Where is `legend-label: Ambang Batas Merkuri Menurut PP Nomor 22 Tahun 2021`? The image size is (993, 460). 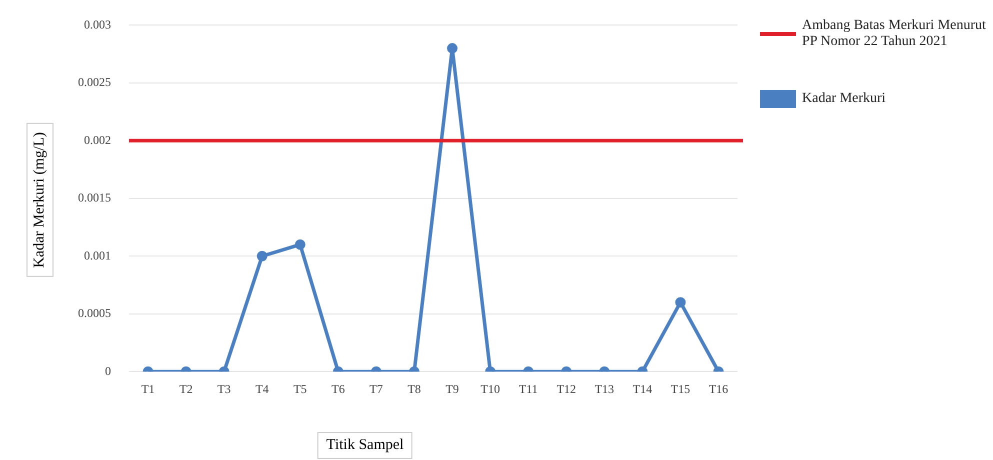
legend-label: Ambang Batas Merkuri Menurut PP Nomor 22 Tahun 2021 is located at coordinates (894, 34).